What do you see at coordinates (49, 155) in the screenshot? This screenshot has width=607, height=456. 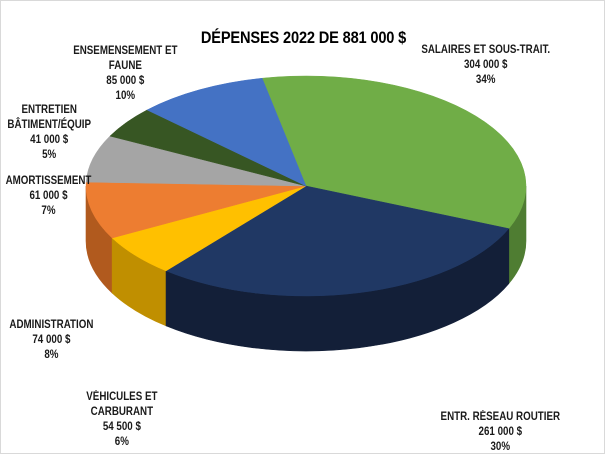 I see `label-entretien-percent: 5%` at bounding box center [49, 155].